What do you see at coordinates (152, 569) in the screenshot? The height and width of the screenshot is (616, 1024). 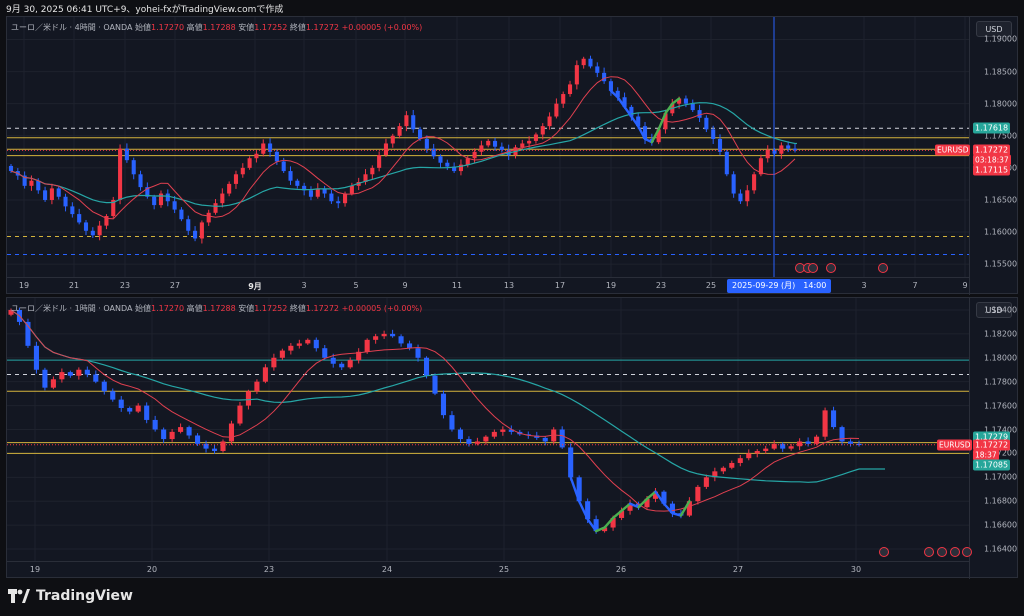 I see `time-tick-label: 20` at bounding box center [152, 569].